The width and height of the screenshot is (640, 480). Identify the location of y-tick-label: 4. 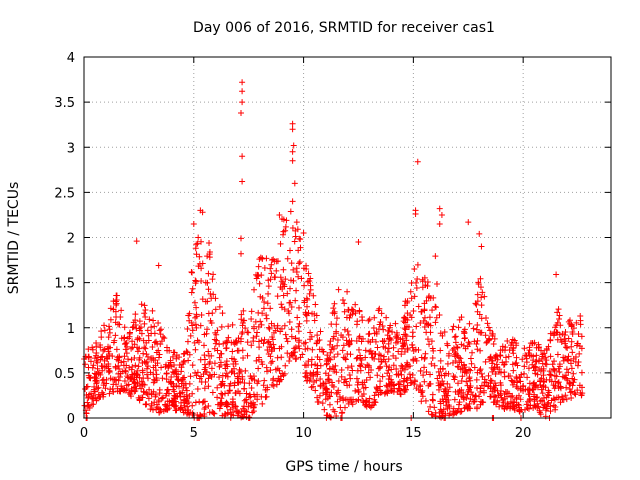
(71, 58).